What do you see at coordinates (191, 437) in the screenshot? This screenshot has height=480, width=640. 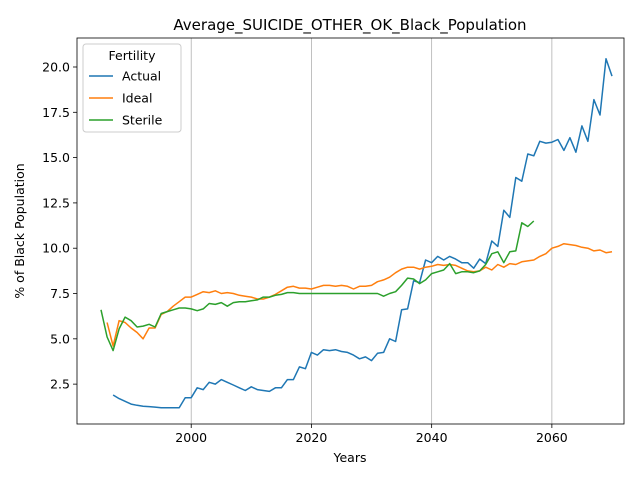 I see `x-tick-label: 2000` at bounding box center [191, 437].